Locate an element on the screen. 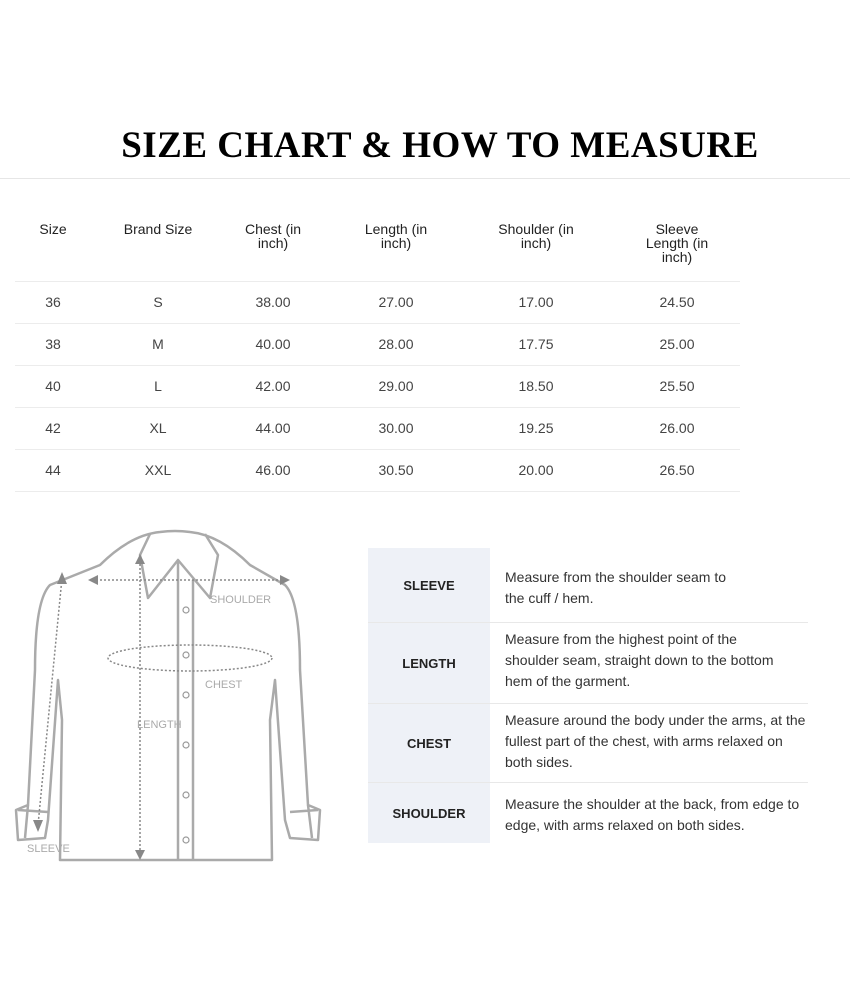  page-title: SIZE CHART & HOW TO MEASURE is located at coordinates (440, 145).